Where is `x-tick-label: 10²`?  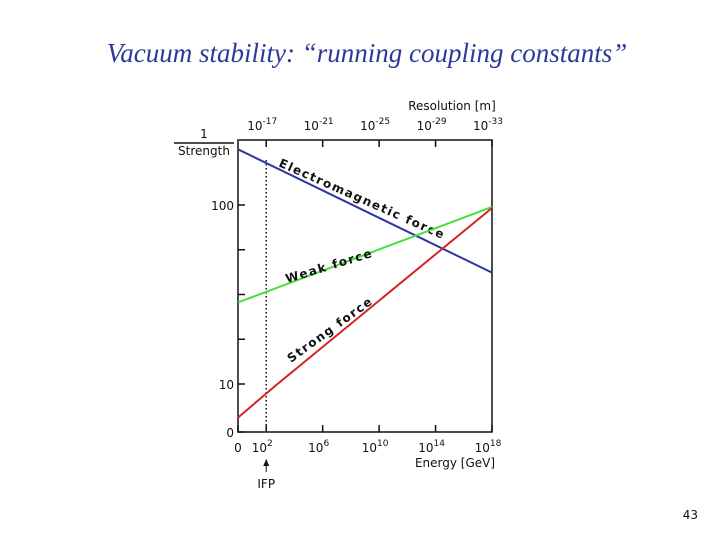
x-tick-label: 10² is located at coordinates (262, 447).